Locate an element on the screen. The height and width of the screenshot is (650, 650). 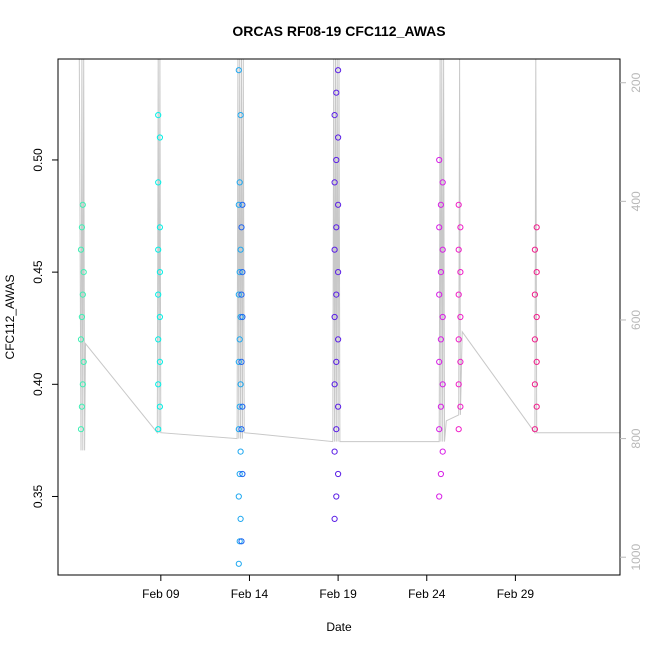
right-tick-label: 800 is located at coordinates (636, 438).